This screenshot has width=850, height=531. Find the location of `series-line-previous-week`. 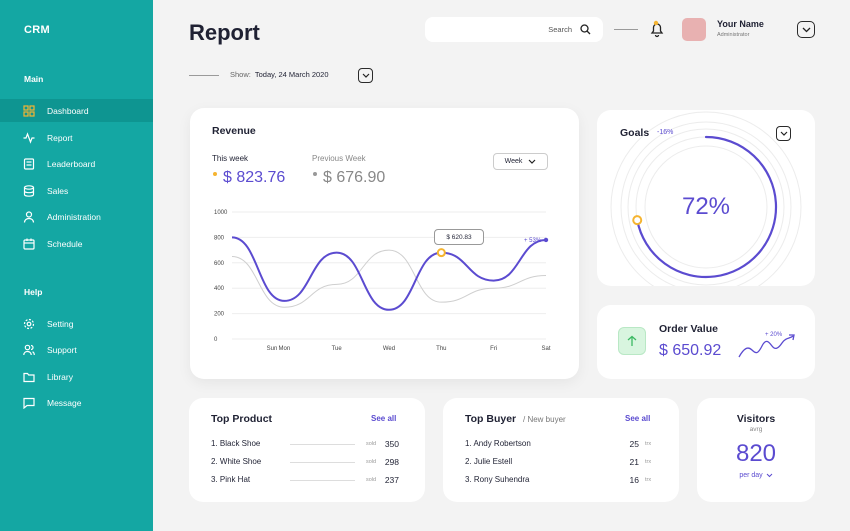

series-line-previous-week is located at coordinates (389, 278).